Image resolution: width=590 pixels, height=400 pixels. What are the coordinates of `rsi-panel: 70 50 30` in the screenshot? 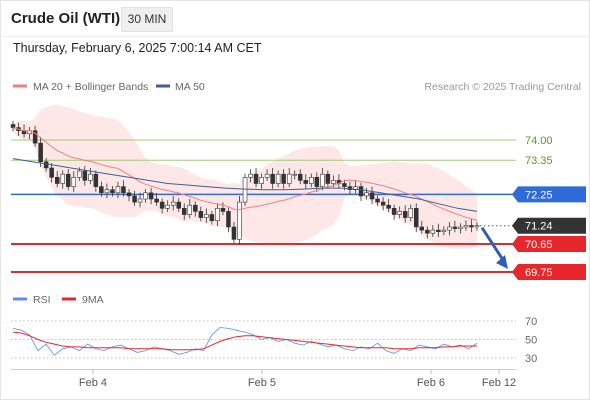 It's located at (274, 340).